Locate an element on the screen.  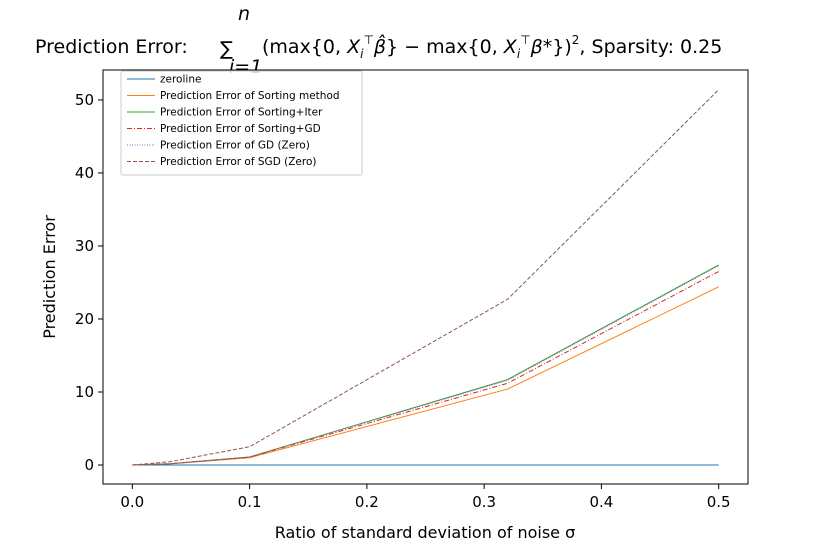
x-axis-ticks: 0.0 0.1 0.2 0.3 0.4 0.5 is located at coordinates (425, 497).